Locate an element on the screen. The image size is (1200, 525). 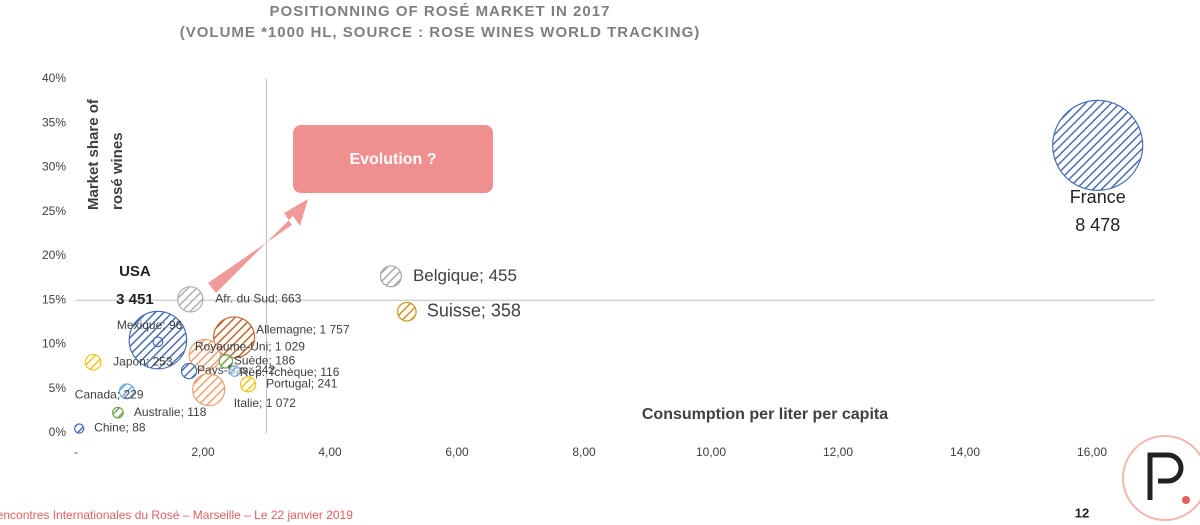
x-tick-label: 6,00 is located at coordinates (457, 452).